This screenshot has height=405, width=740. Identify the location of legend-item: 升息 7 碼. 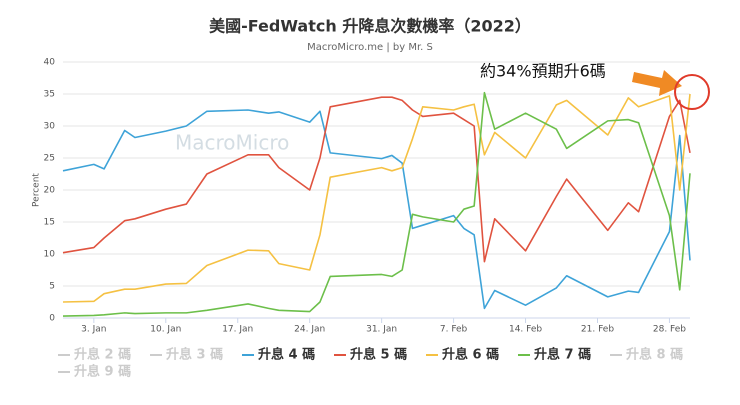
(554, 355).